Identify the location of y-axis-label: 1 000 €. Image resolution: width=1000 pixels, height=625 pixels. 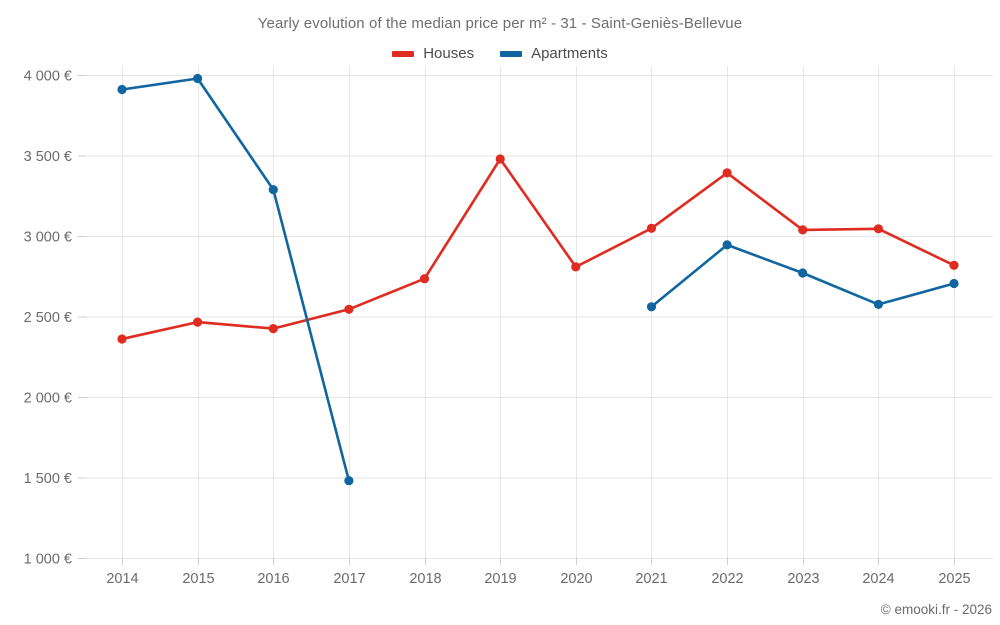
(48, 560).